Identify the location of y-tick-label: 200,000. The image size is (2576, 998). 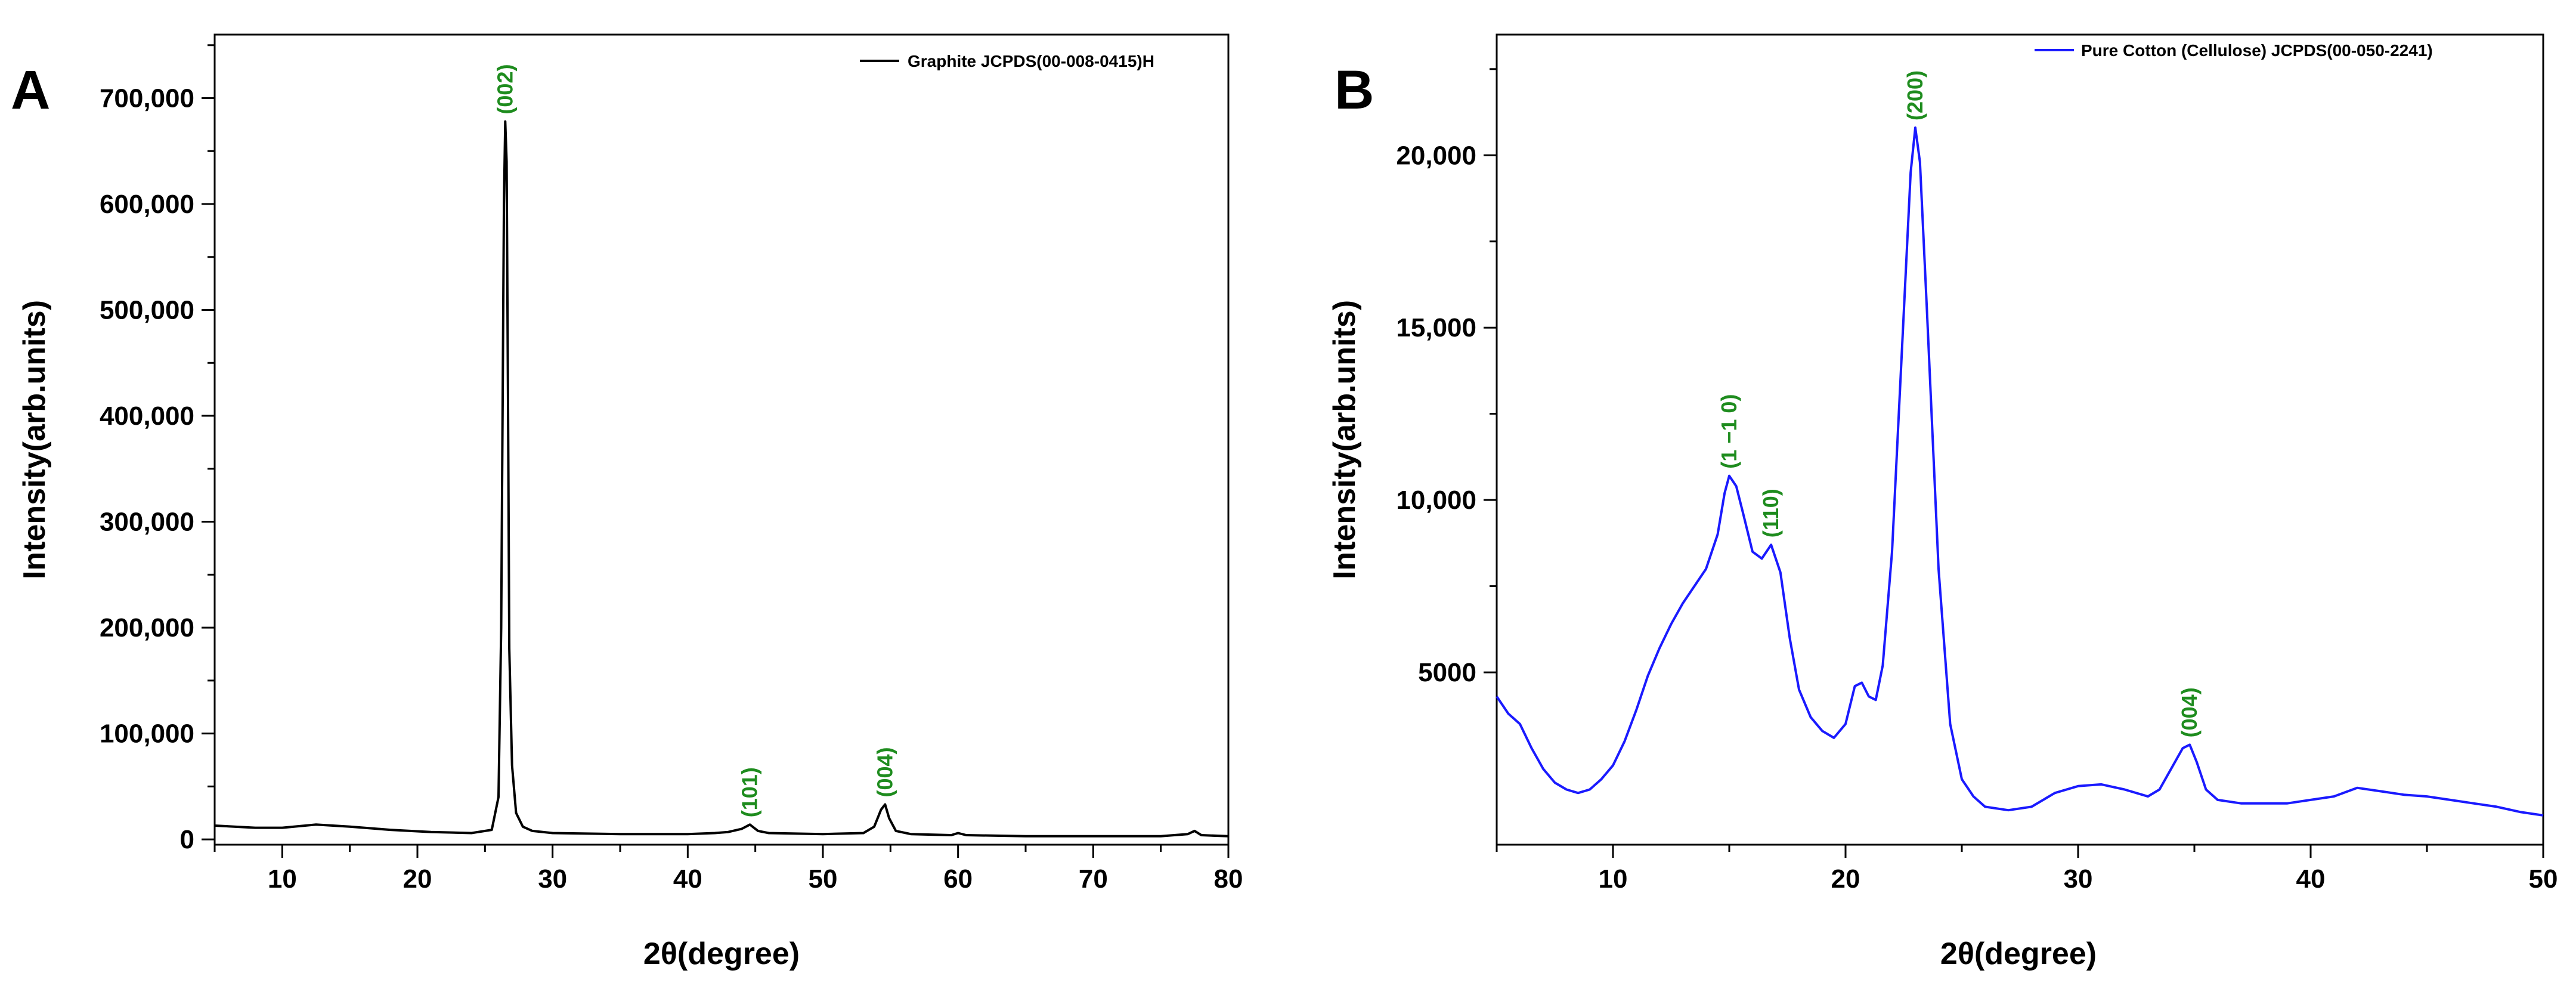
(147, 627).